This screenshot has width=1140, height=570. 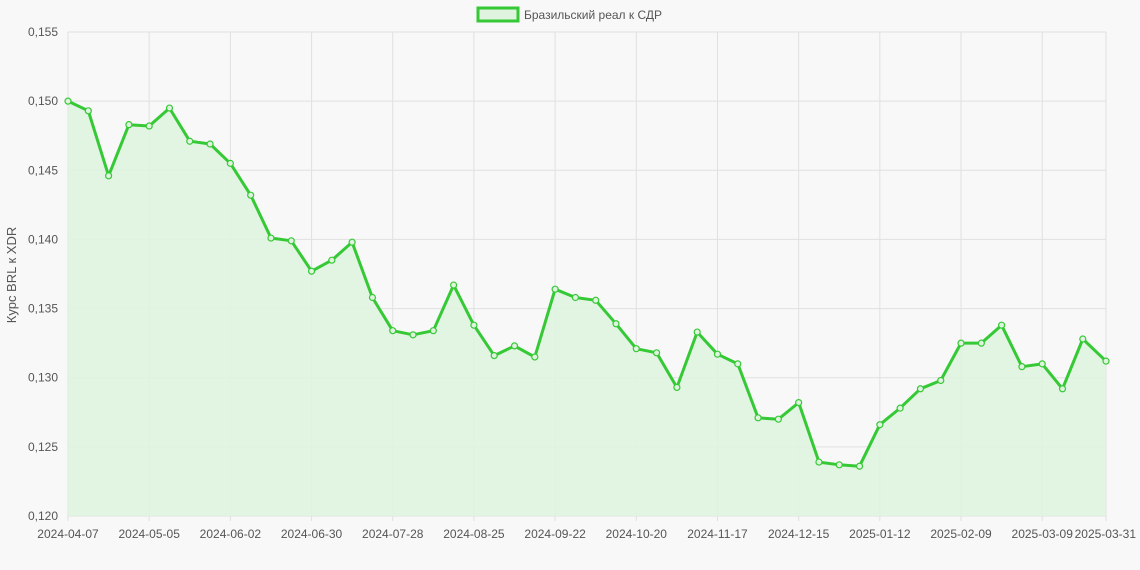 I want to click on x-tick-label: 2025-03-31, so click(x=1106, y=534).